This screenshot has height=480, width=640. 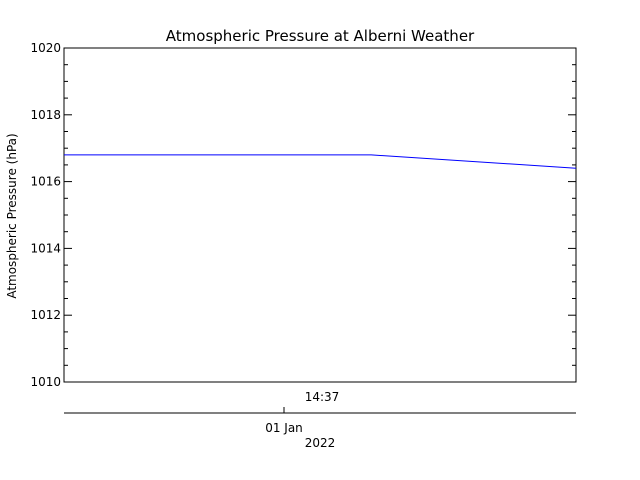 I want to click on y-tick-label: 1010, so click(x=45, y=382).